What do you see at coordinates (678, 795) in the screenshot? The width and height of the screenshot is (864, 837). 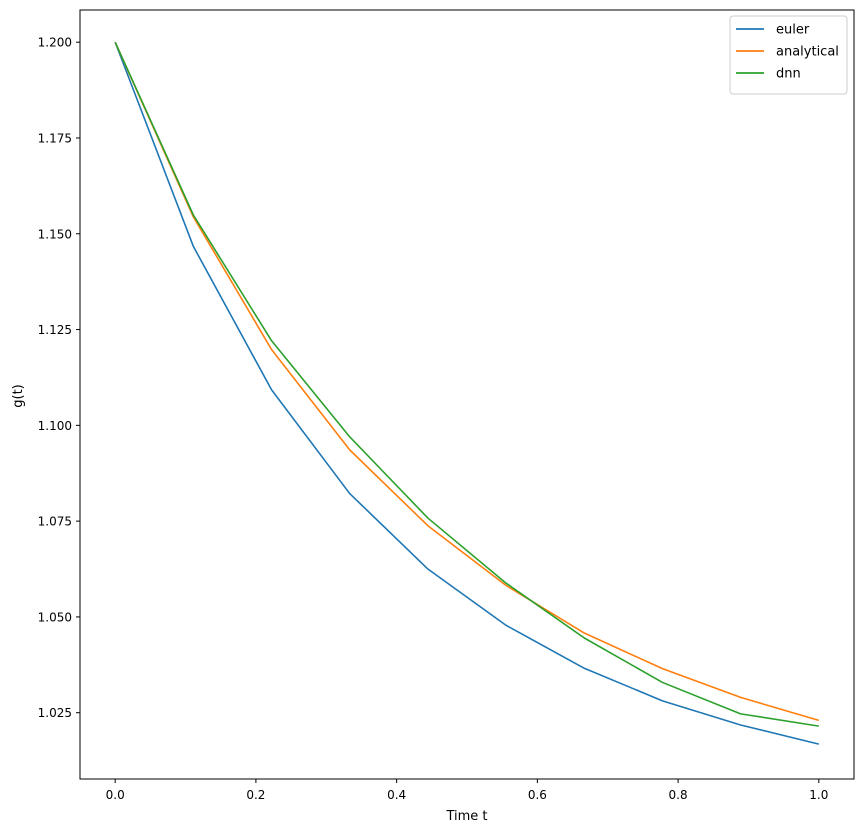 I see `x-tick-label: 0.8` at bounding box center [678, 795].